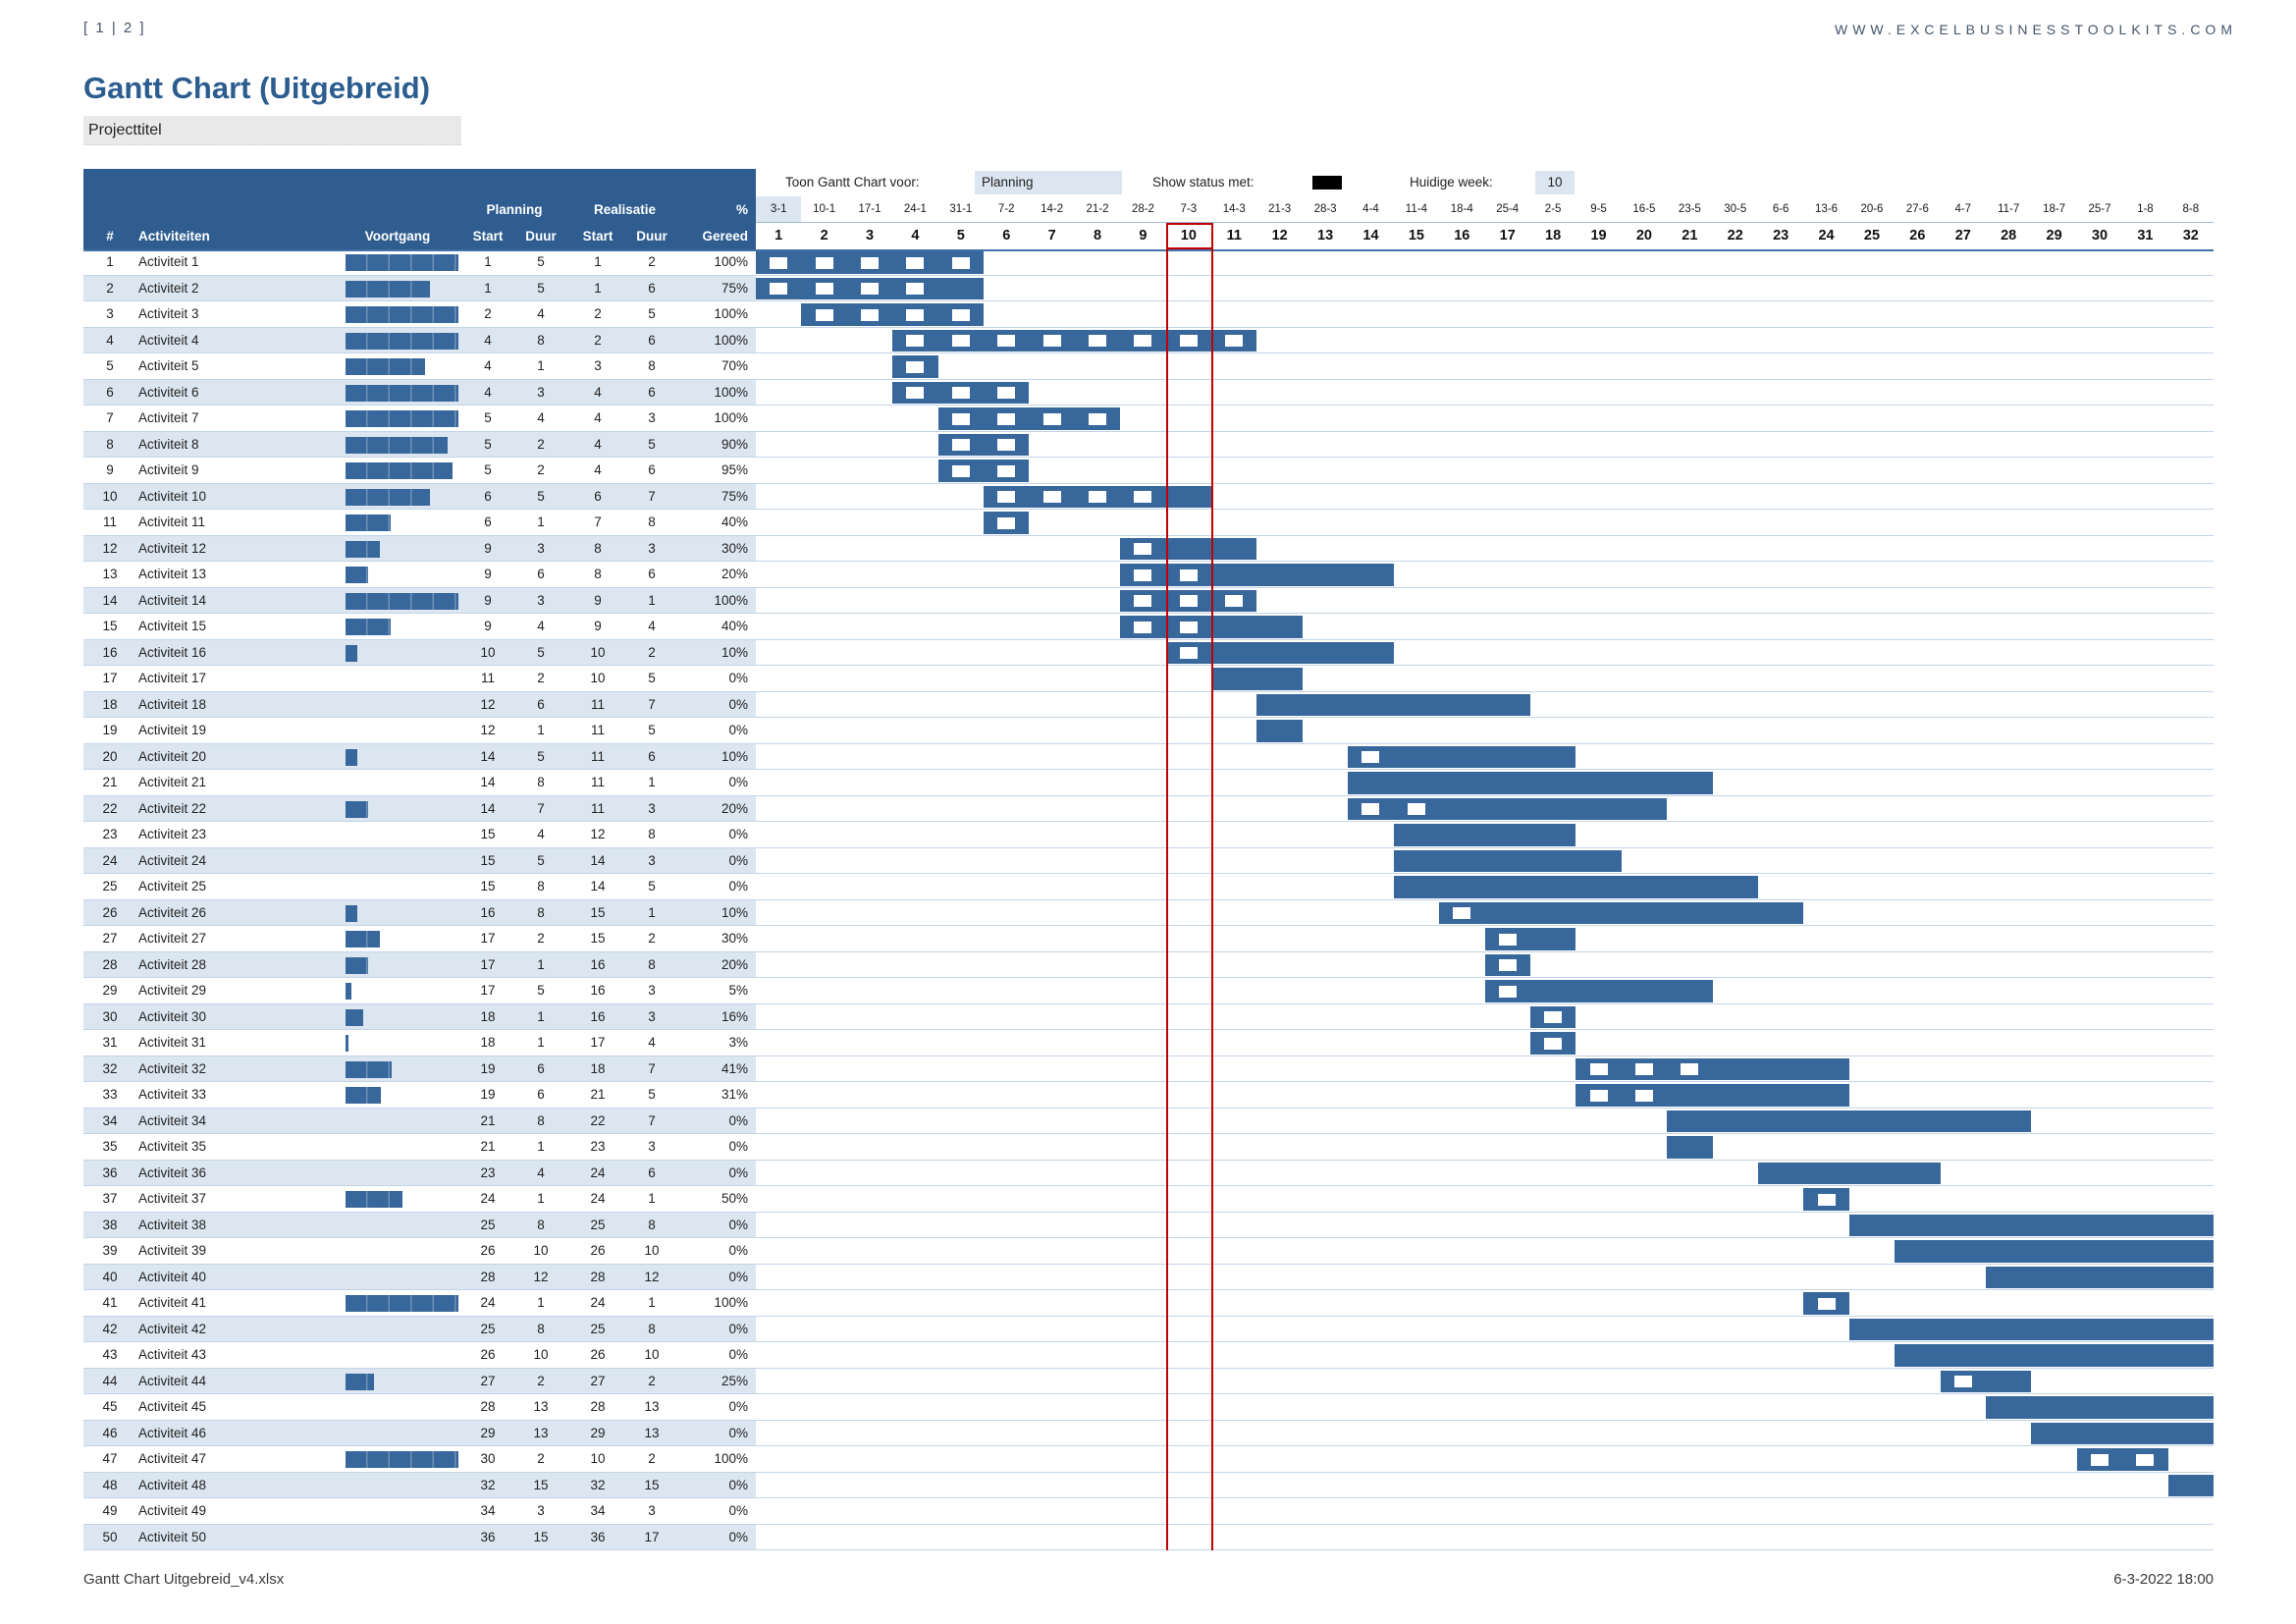 The height and width of the screenshot is (1624, 2296). I want to click on activity-name: Activiteit 25, so click(172, 886).